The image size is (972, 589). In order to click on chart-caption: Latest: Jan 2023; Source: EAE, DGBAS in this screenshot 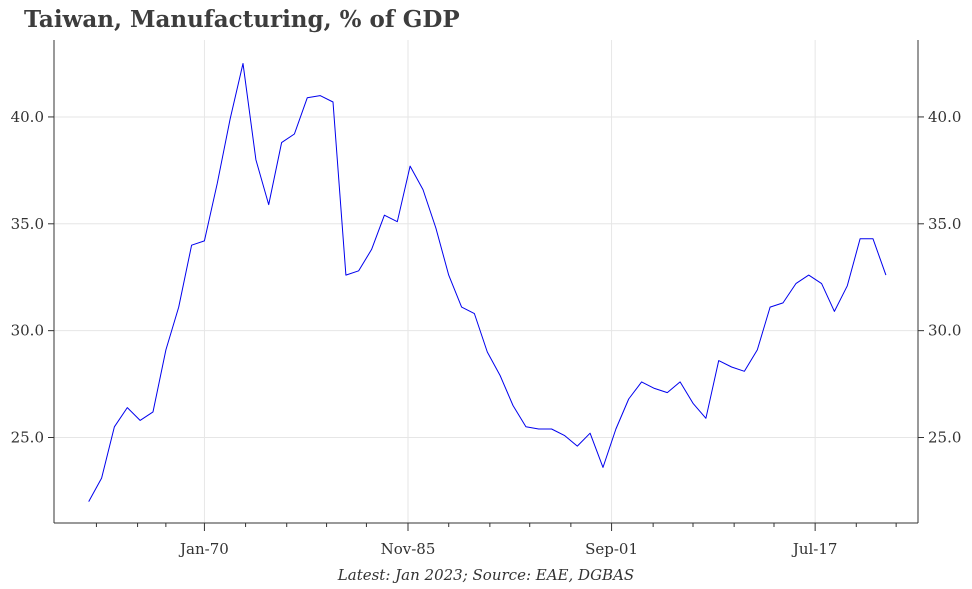, I will do `click(486, 575)`.